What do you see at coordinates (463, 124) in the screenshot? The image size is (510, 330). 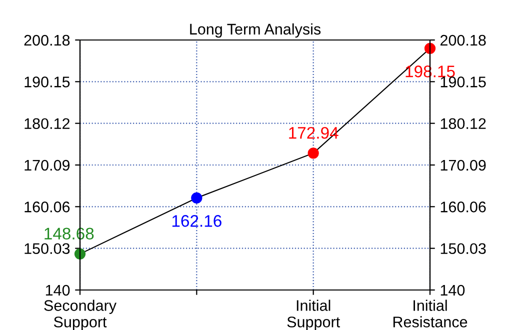 I see `y2-tick-label: 180.12` at bounding box center [463, 124].